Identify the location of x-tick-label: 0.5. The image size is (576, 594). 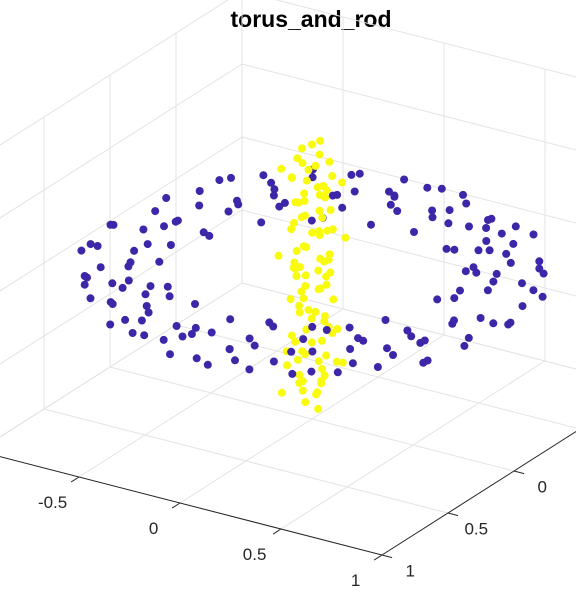
(255, 554).